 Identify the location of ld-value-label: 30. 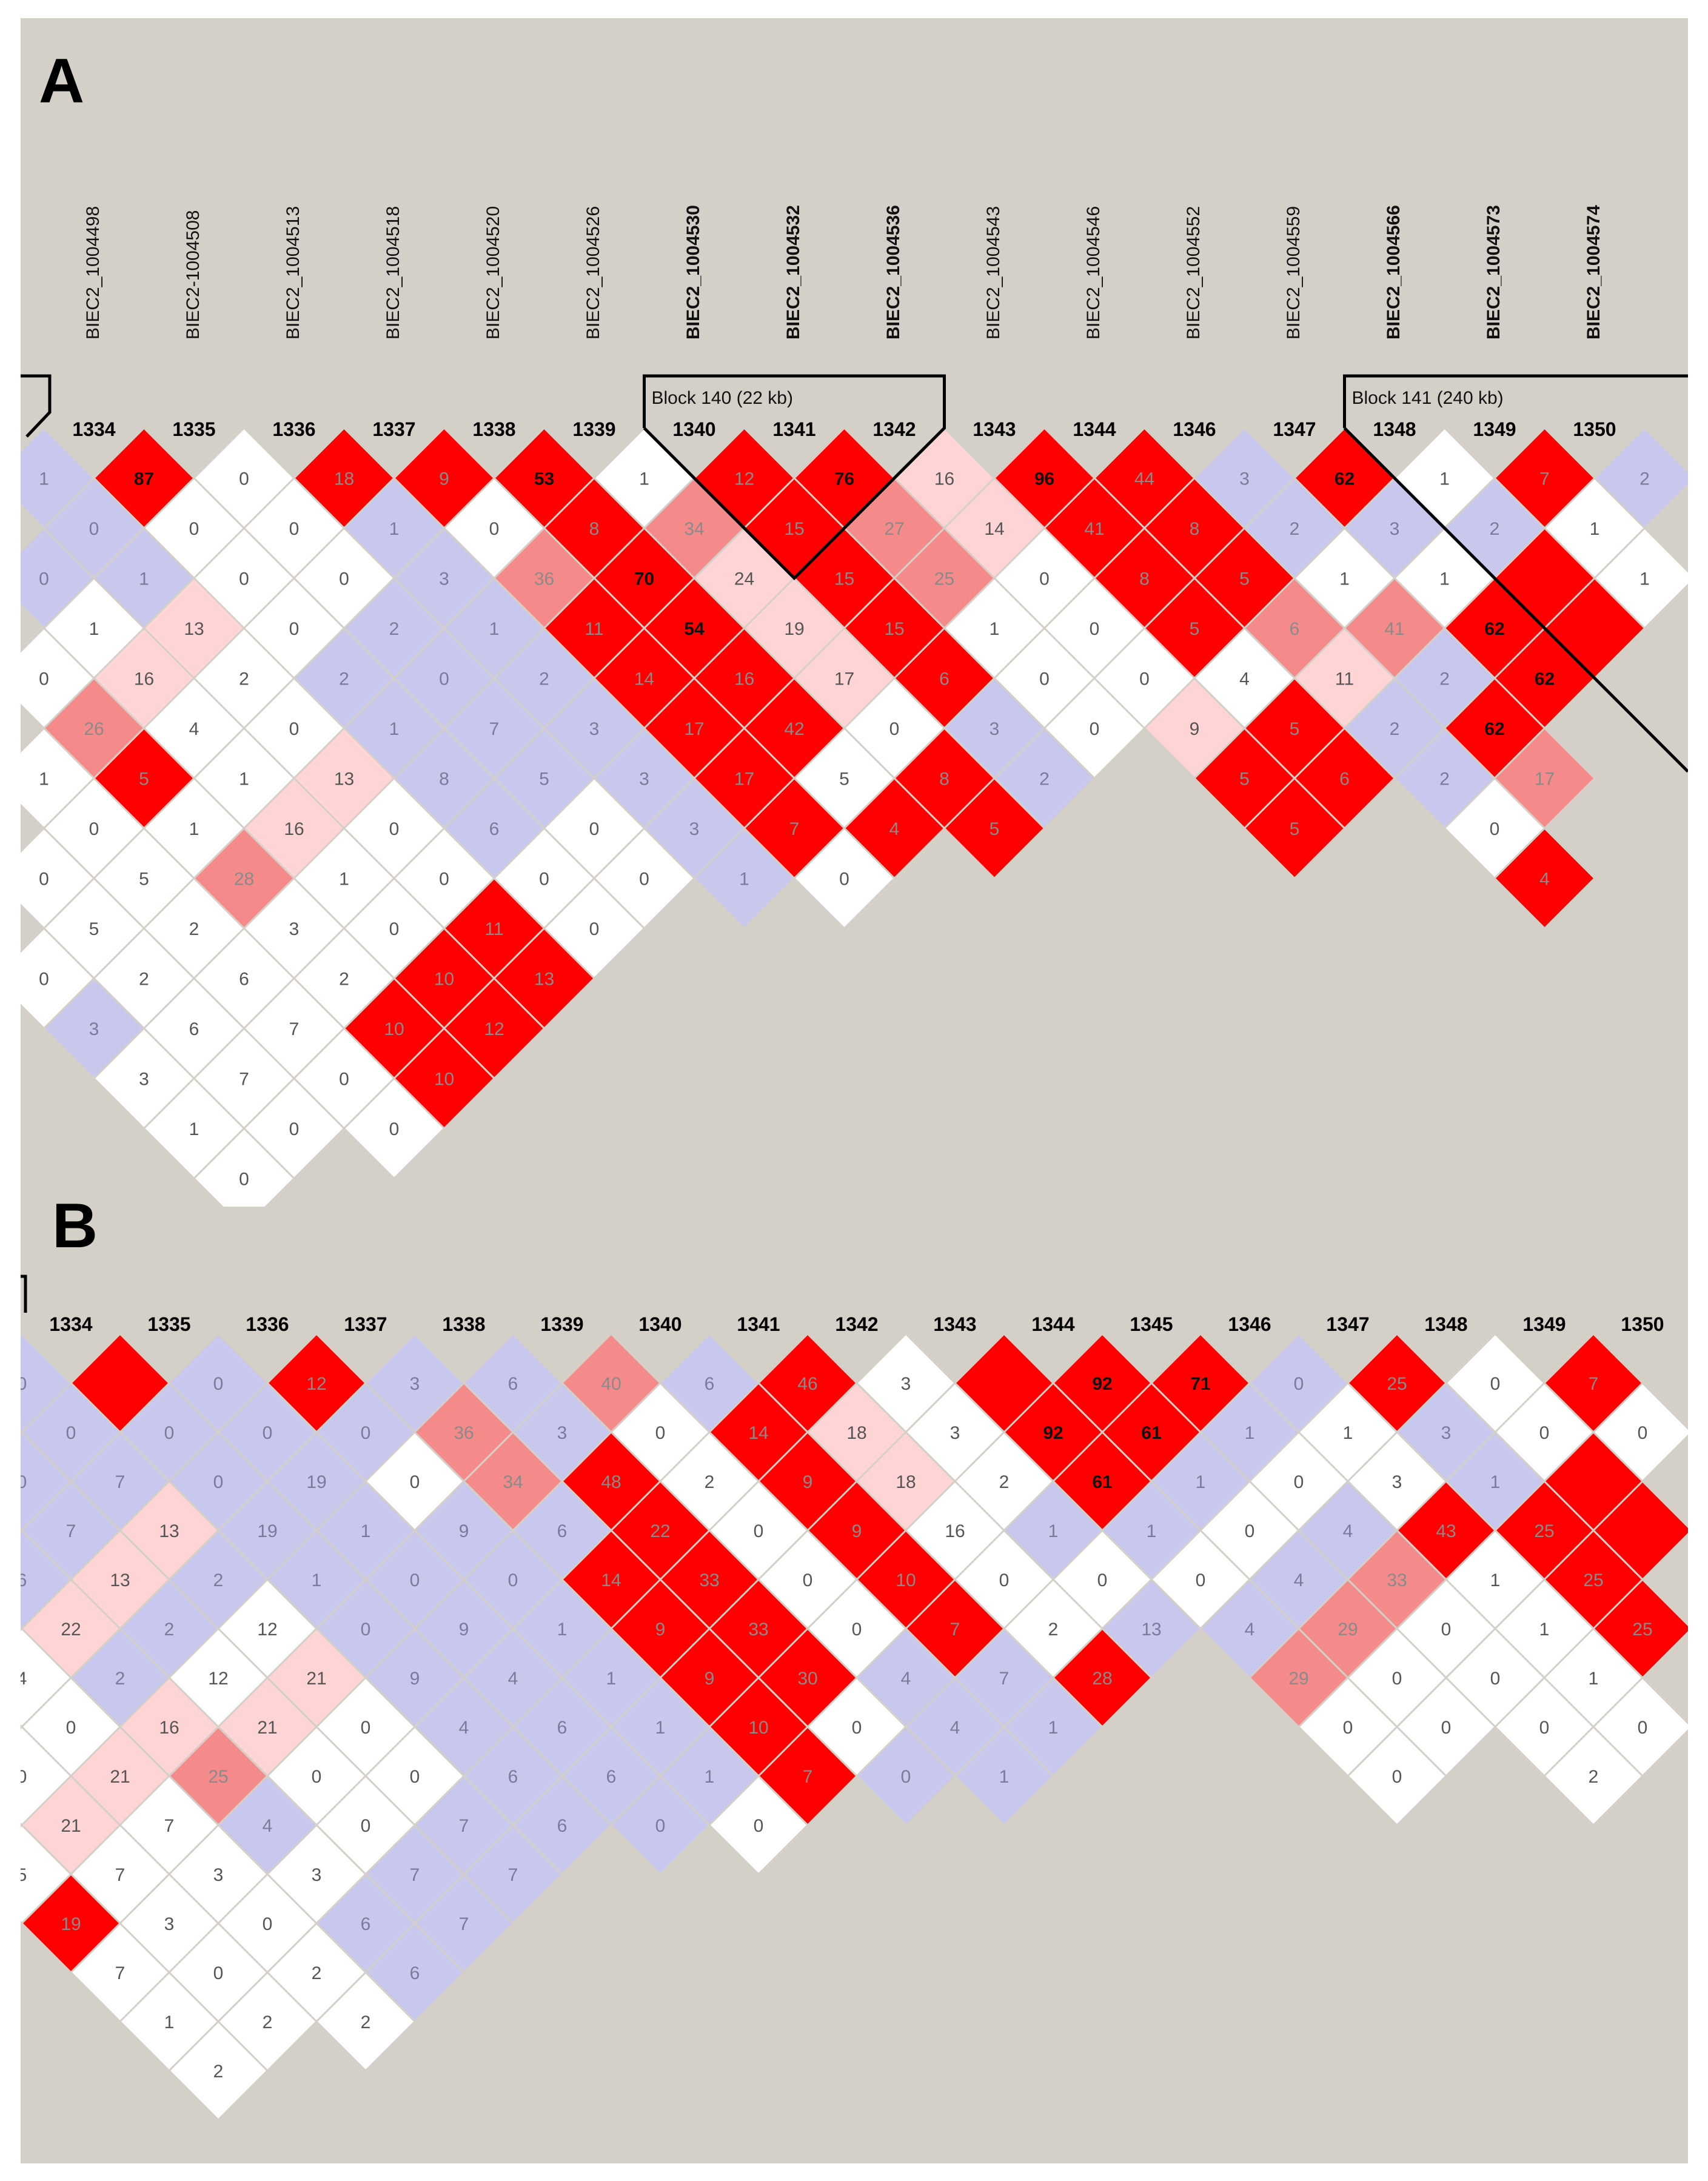
(807, 1679).